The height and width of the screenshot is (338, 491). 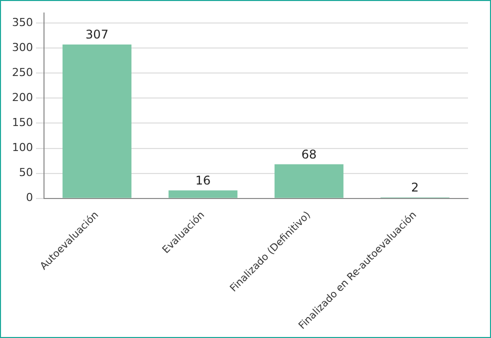 What do you see at coordinates (22, 97) in the screenshot?
I see `y-tick-label: 200` at bounding box center [22, 97].